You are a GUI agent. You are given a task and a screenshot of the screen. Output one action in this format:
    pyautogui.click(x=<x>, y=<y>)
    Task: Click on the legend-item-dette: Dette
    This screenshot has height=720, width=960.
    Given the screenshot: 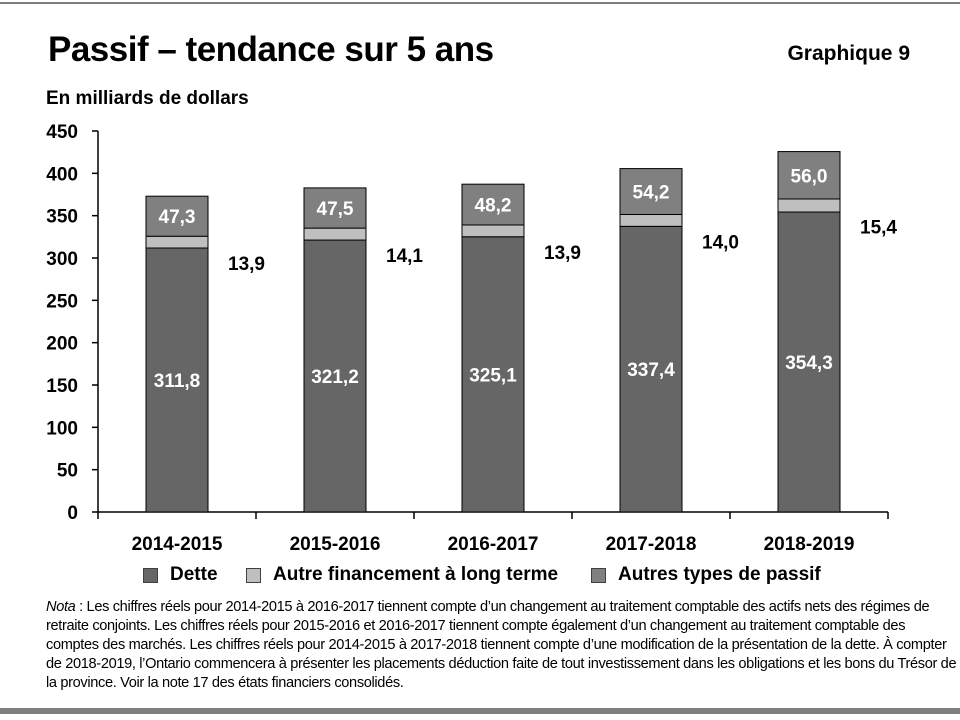 What is the action you would take?
    pyautogui.click(x=180, y=575)
    